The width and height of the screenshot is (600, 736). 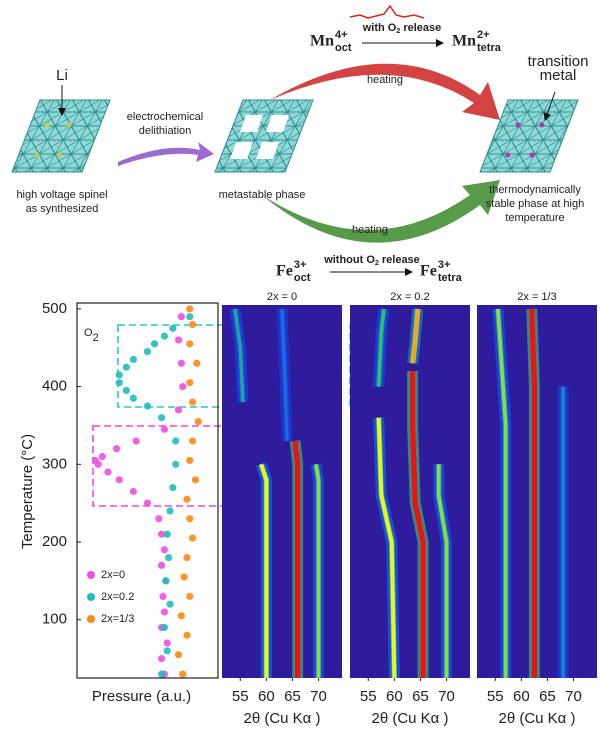 I want to click on mn-note-text: with O, so click(x=379, y=28).